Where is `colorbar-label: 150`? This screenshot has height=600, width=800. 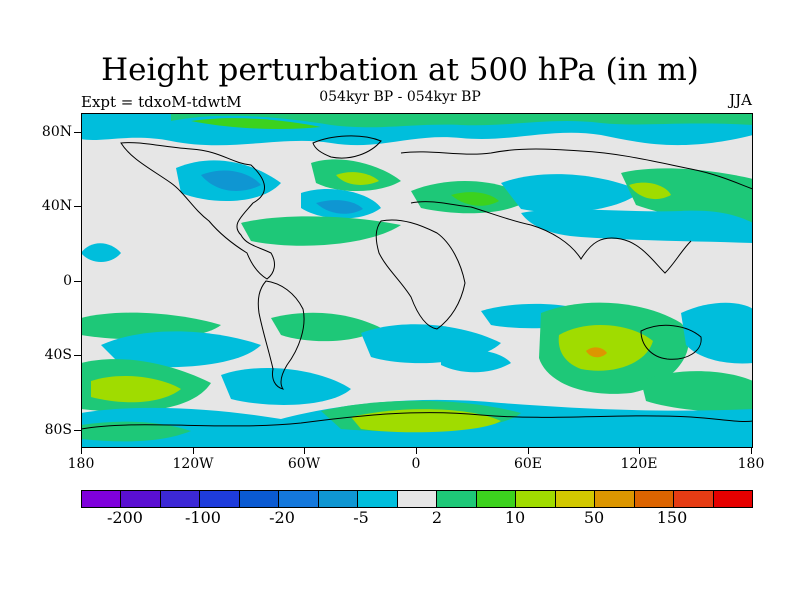 colorbar-label: 150 is located at coordinates (672, 517).